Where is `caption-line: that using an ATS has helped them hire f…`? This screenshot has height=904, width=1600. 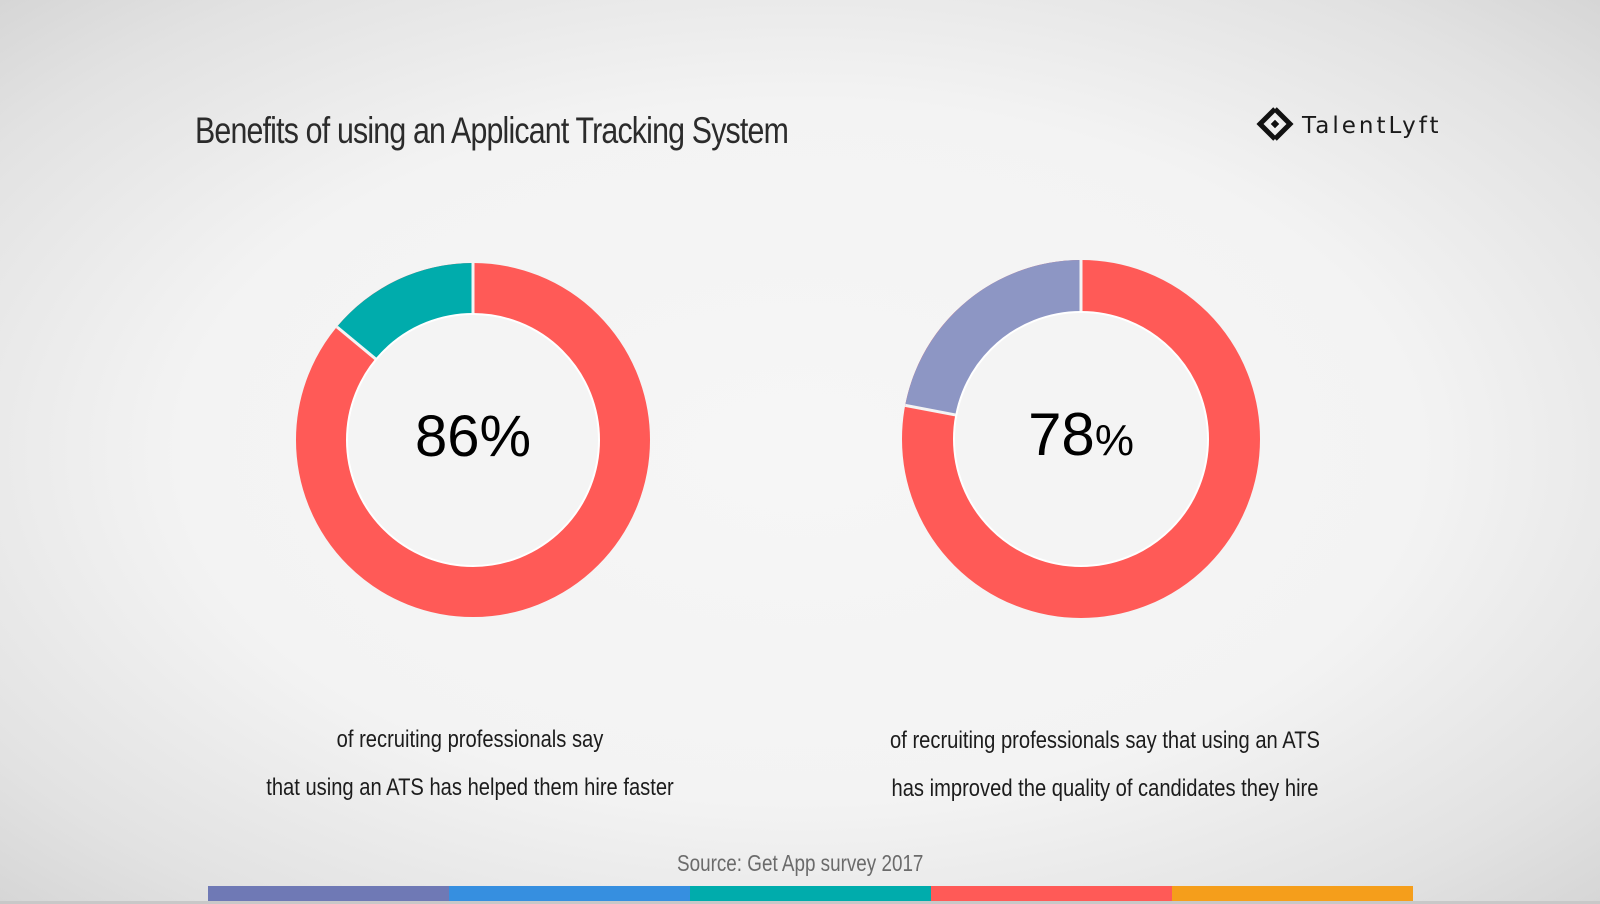
caption-line: that using an ATS has helped them hire f… is located at coordinates (470, 787).